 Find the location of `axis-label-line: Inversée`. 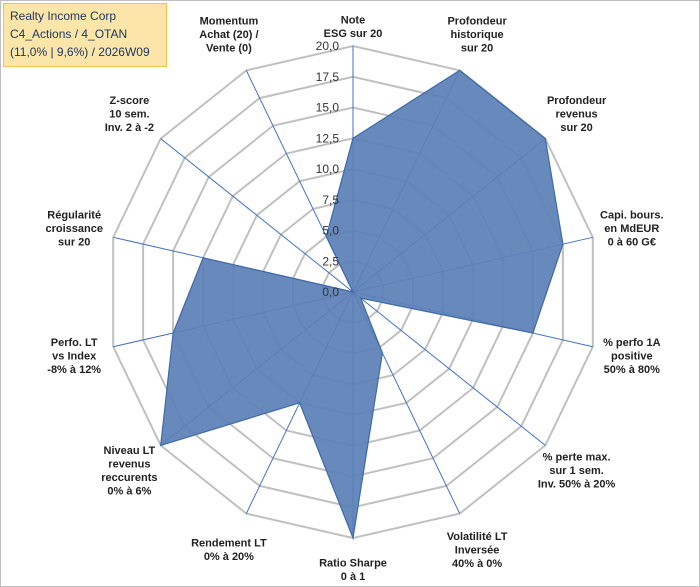

axis-label-line: Inversée is located at coordinates (477, 550).